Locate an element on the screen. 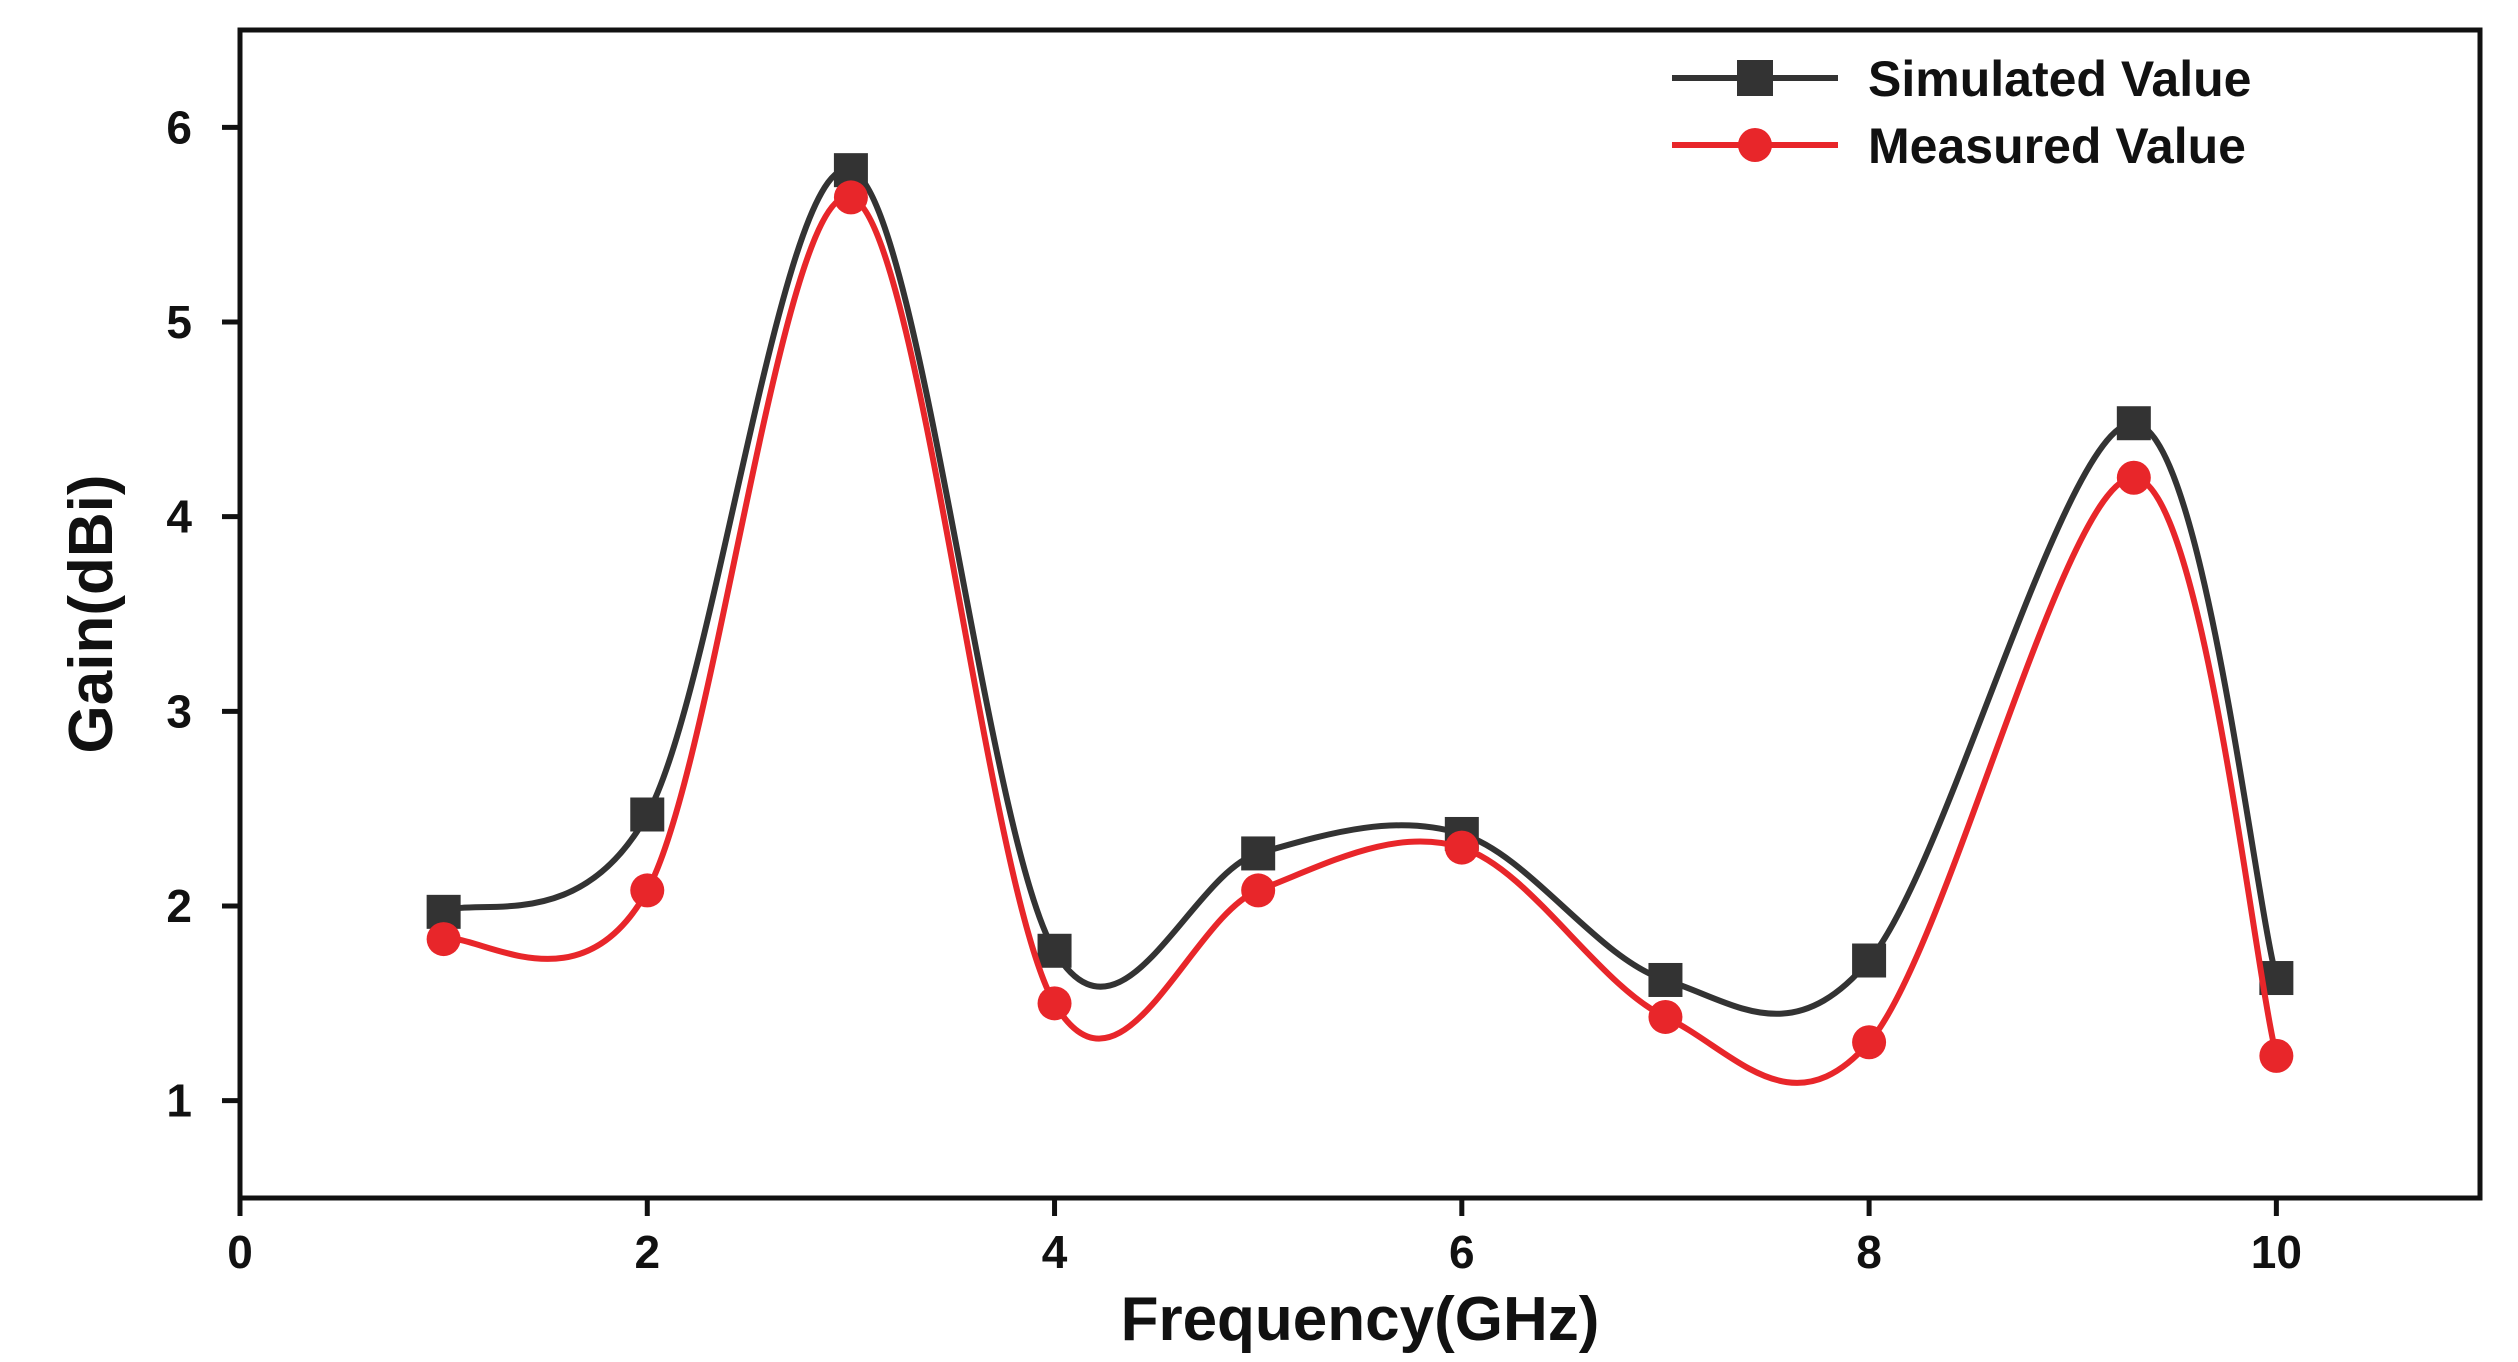 The height and width of the screenshot is (1362, 2518). x-tick-label: 6 is located at coordinates (1462, 1252).